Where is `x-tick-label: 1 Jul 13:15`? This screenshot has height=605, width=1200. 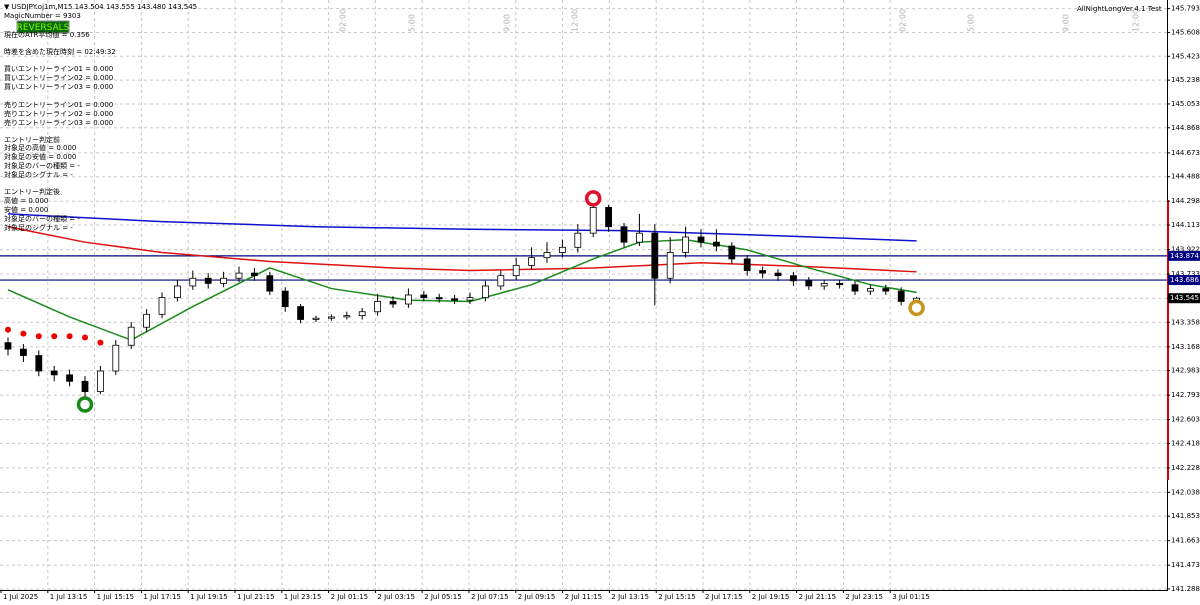
x-tick-label: 1 Jul 13:15 is located at coordinates (69, 597).